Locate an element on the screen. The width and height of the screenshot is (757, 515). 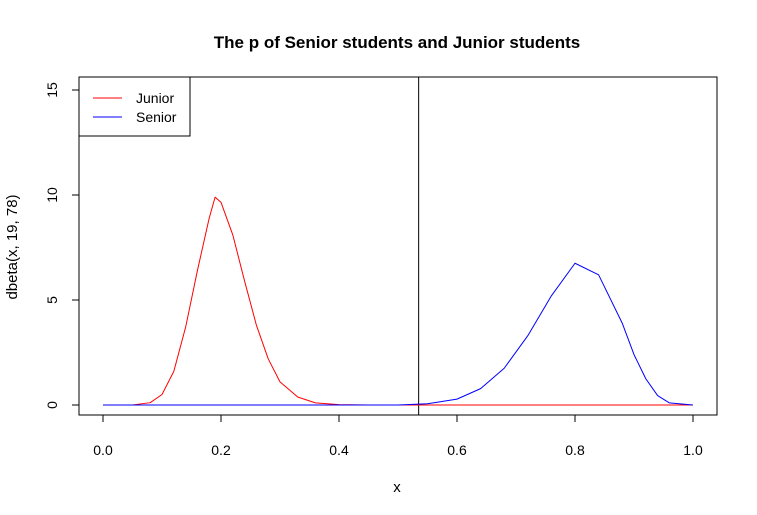
x-tick-label: 0.2 is located at coordinates (221, 450).